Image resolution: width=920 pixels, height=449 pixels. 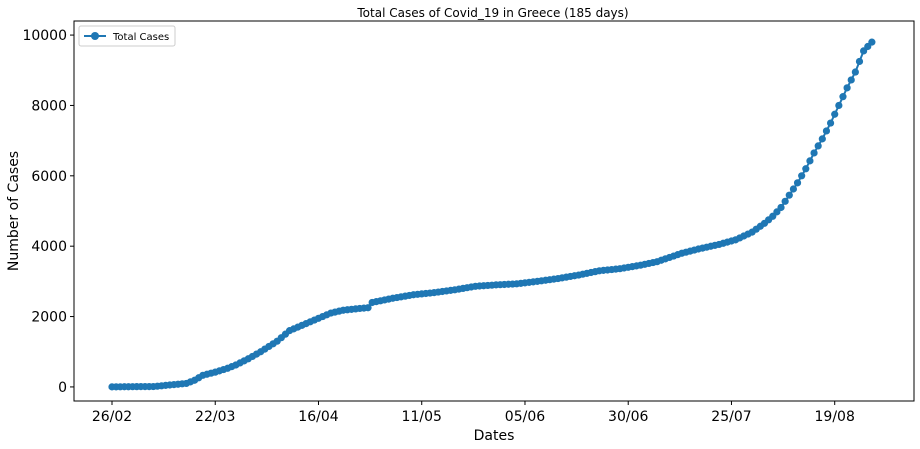 I want to click on x-tick-label: 26/02, so click(x=112, y=417).